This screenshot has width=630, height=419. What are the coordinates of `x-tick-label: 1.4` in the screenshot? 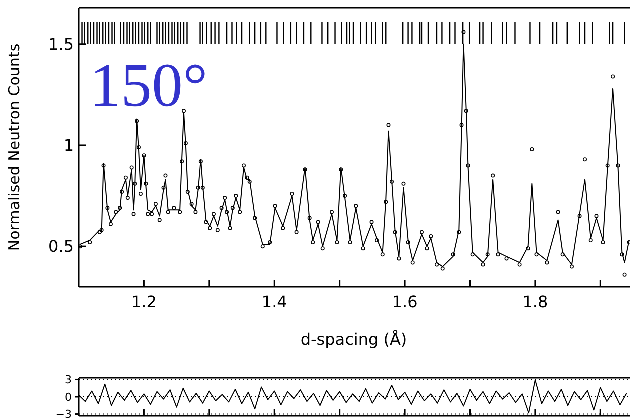 It's located at (275, 302).